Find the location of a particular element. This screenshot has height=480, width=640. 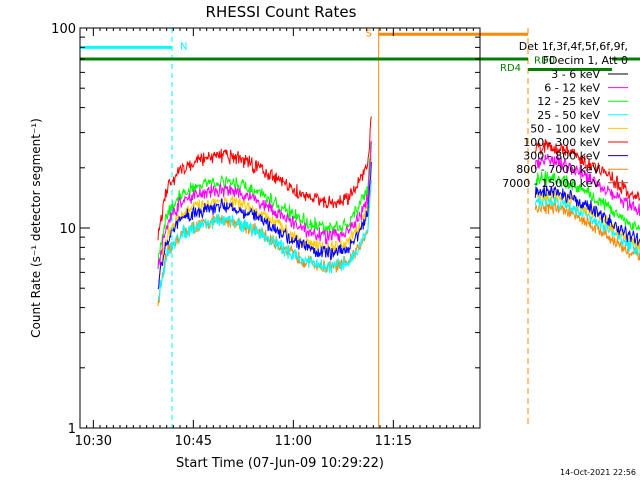

series-line-12-25keV-seg0 is located at coordinates (264, 204).